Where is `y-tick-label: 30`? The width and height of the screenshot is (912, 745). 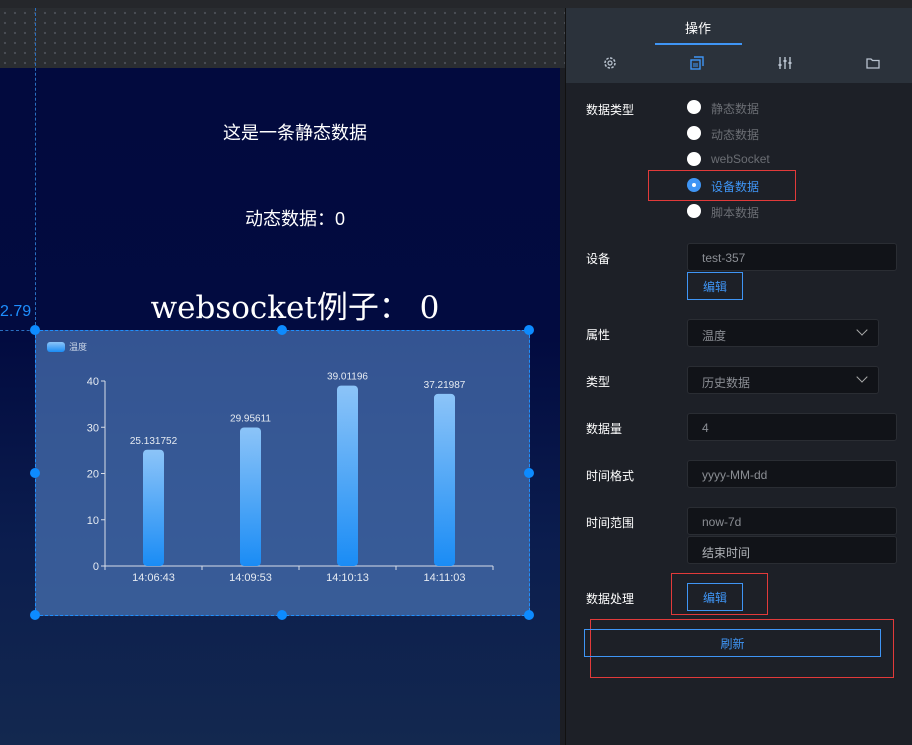 y-tick-label: 30 is located at coordinates (93, 428).